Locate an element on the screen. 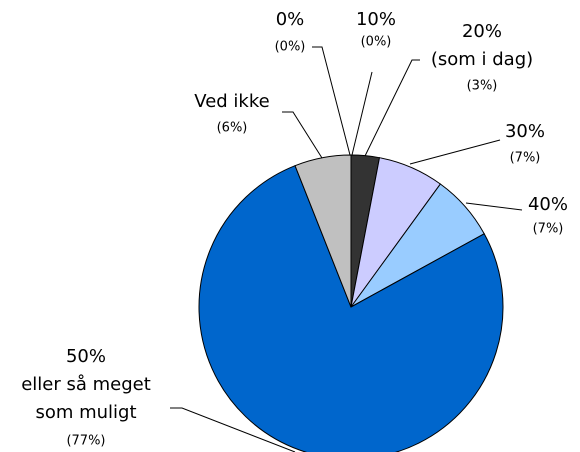 This screenshot has height=452, width=580. slice-label: 50% is located at coordinates (86, 356).